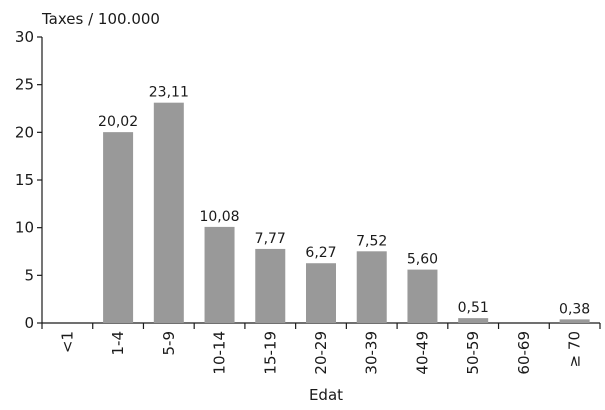 This screenshot has height=410, width=605. Describe the element at coordinates (24, 180) in the screenshot. I see `y-tick-label: 15` at that location.